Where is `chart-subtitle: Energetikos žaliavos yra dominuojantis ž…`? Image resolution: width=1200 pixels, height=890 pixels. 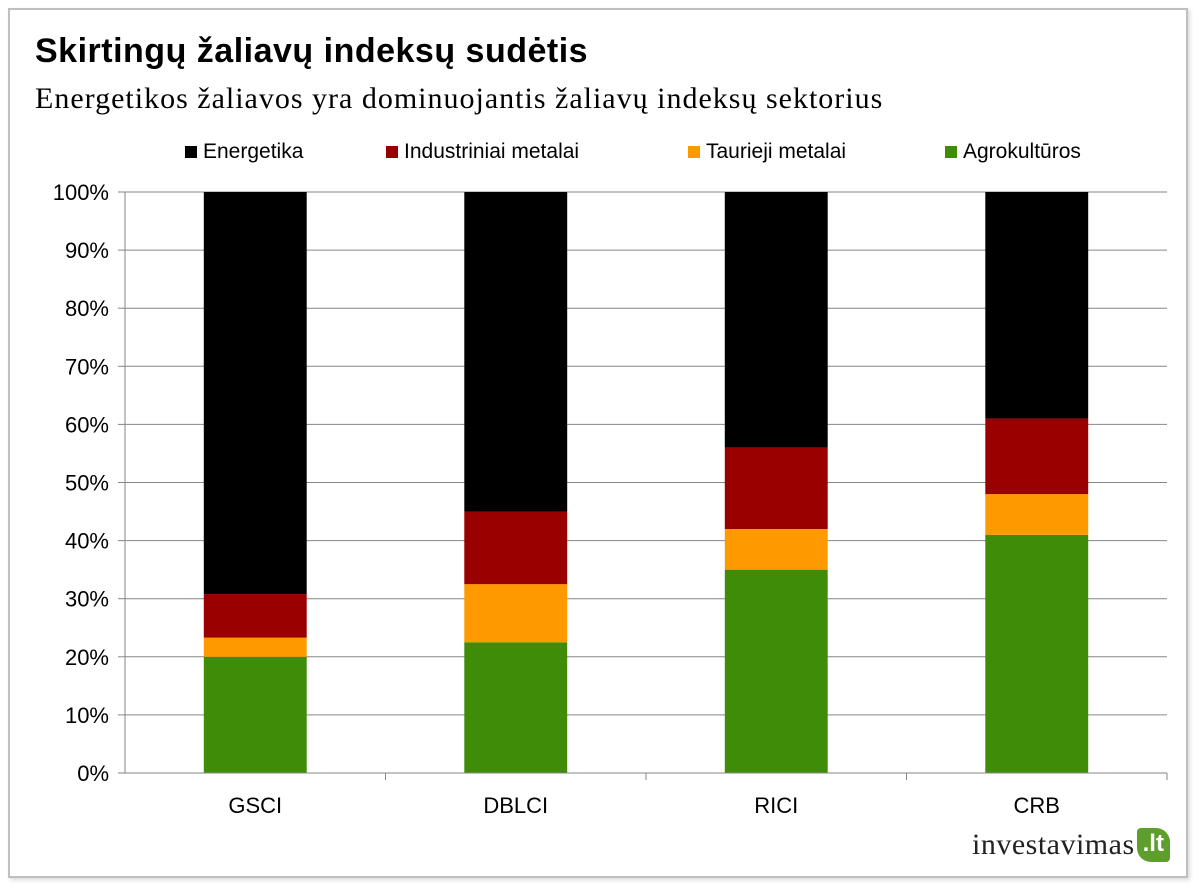 chart-subtitle: Energetikos žaliavos yra dominuojantis ž… is located at coordinates (459, 98).